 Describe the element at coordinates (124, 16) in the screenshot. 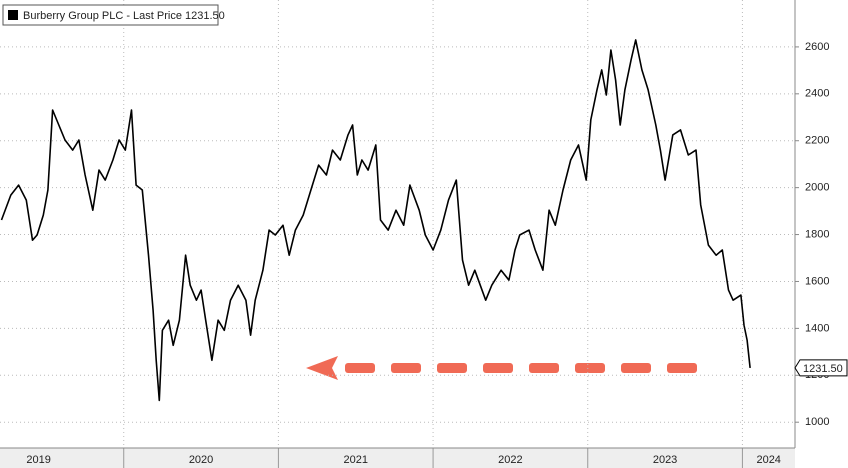

I see `legend-label: Burberry Group PLC - Last Price 1231.50` at that location.